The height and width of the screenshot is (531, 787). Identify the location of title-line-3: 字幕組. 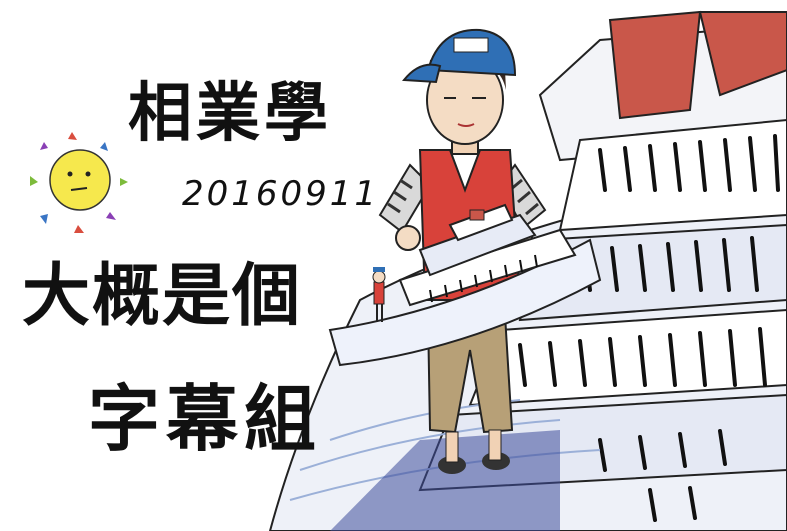
(205, 418).